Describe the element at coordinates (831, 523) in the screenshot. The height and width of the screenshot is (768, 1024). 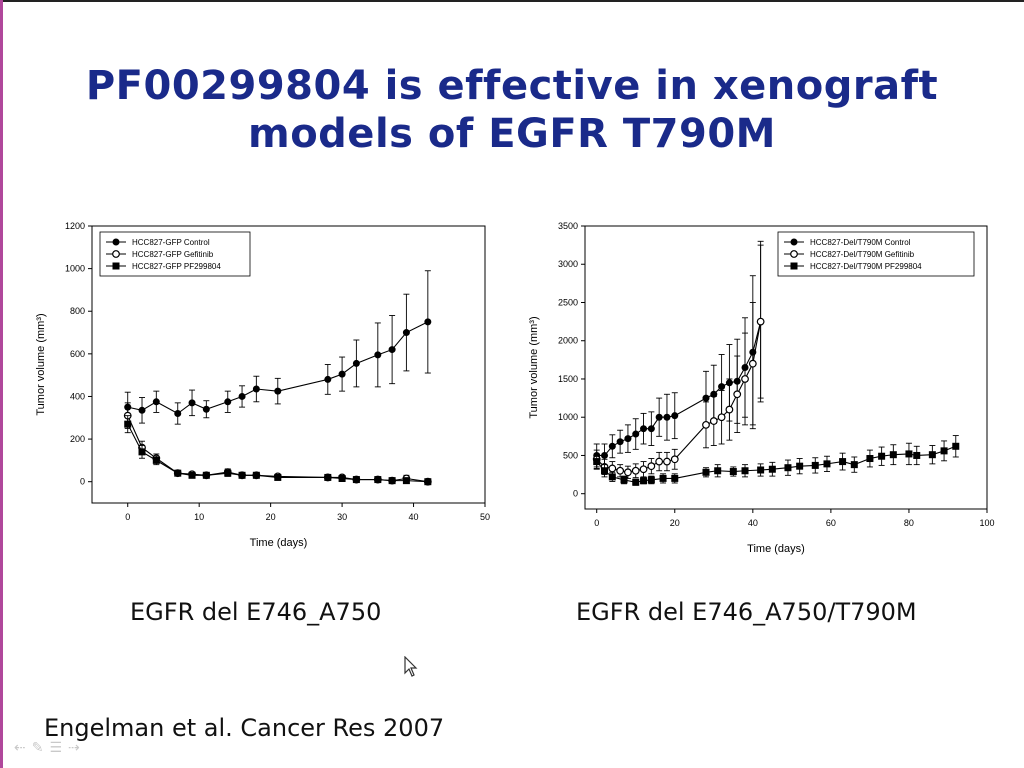
I see `x-tick-label: 60` at that location.